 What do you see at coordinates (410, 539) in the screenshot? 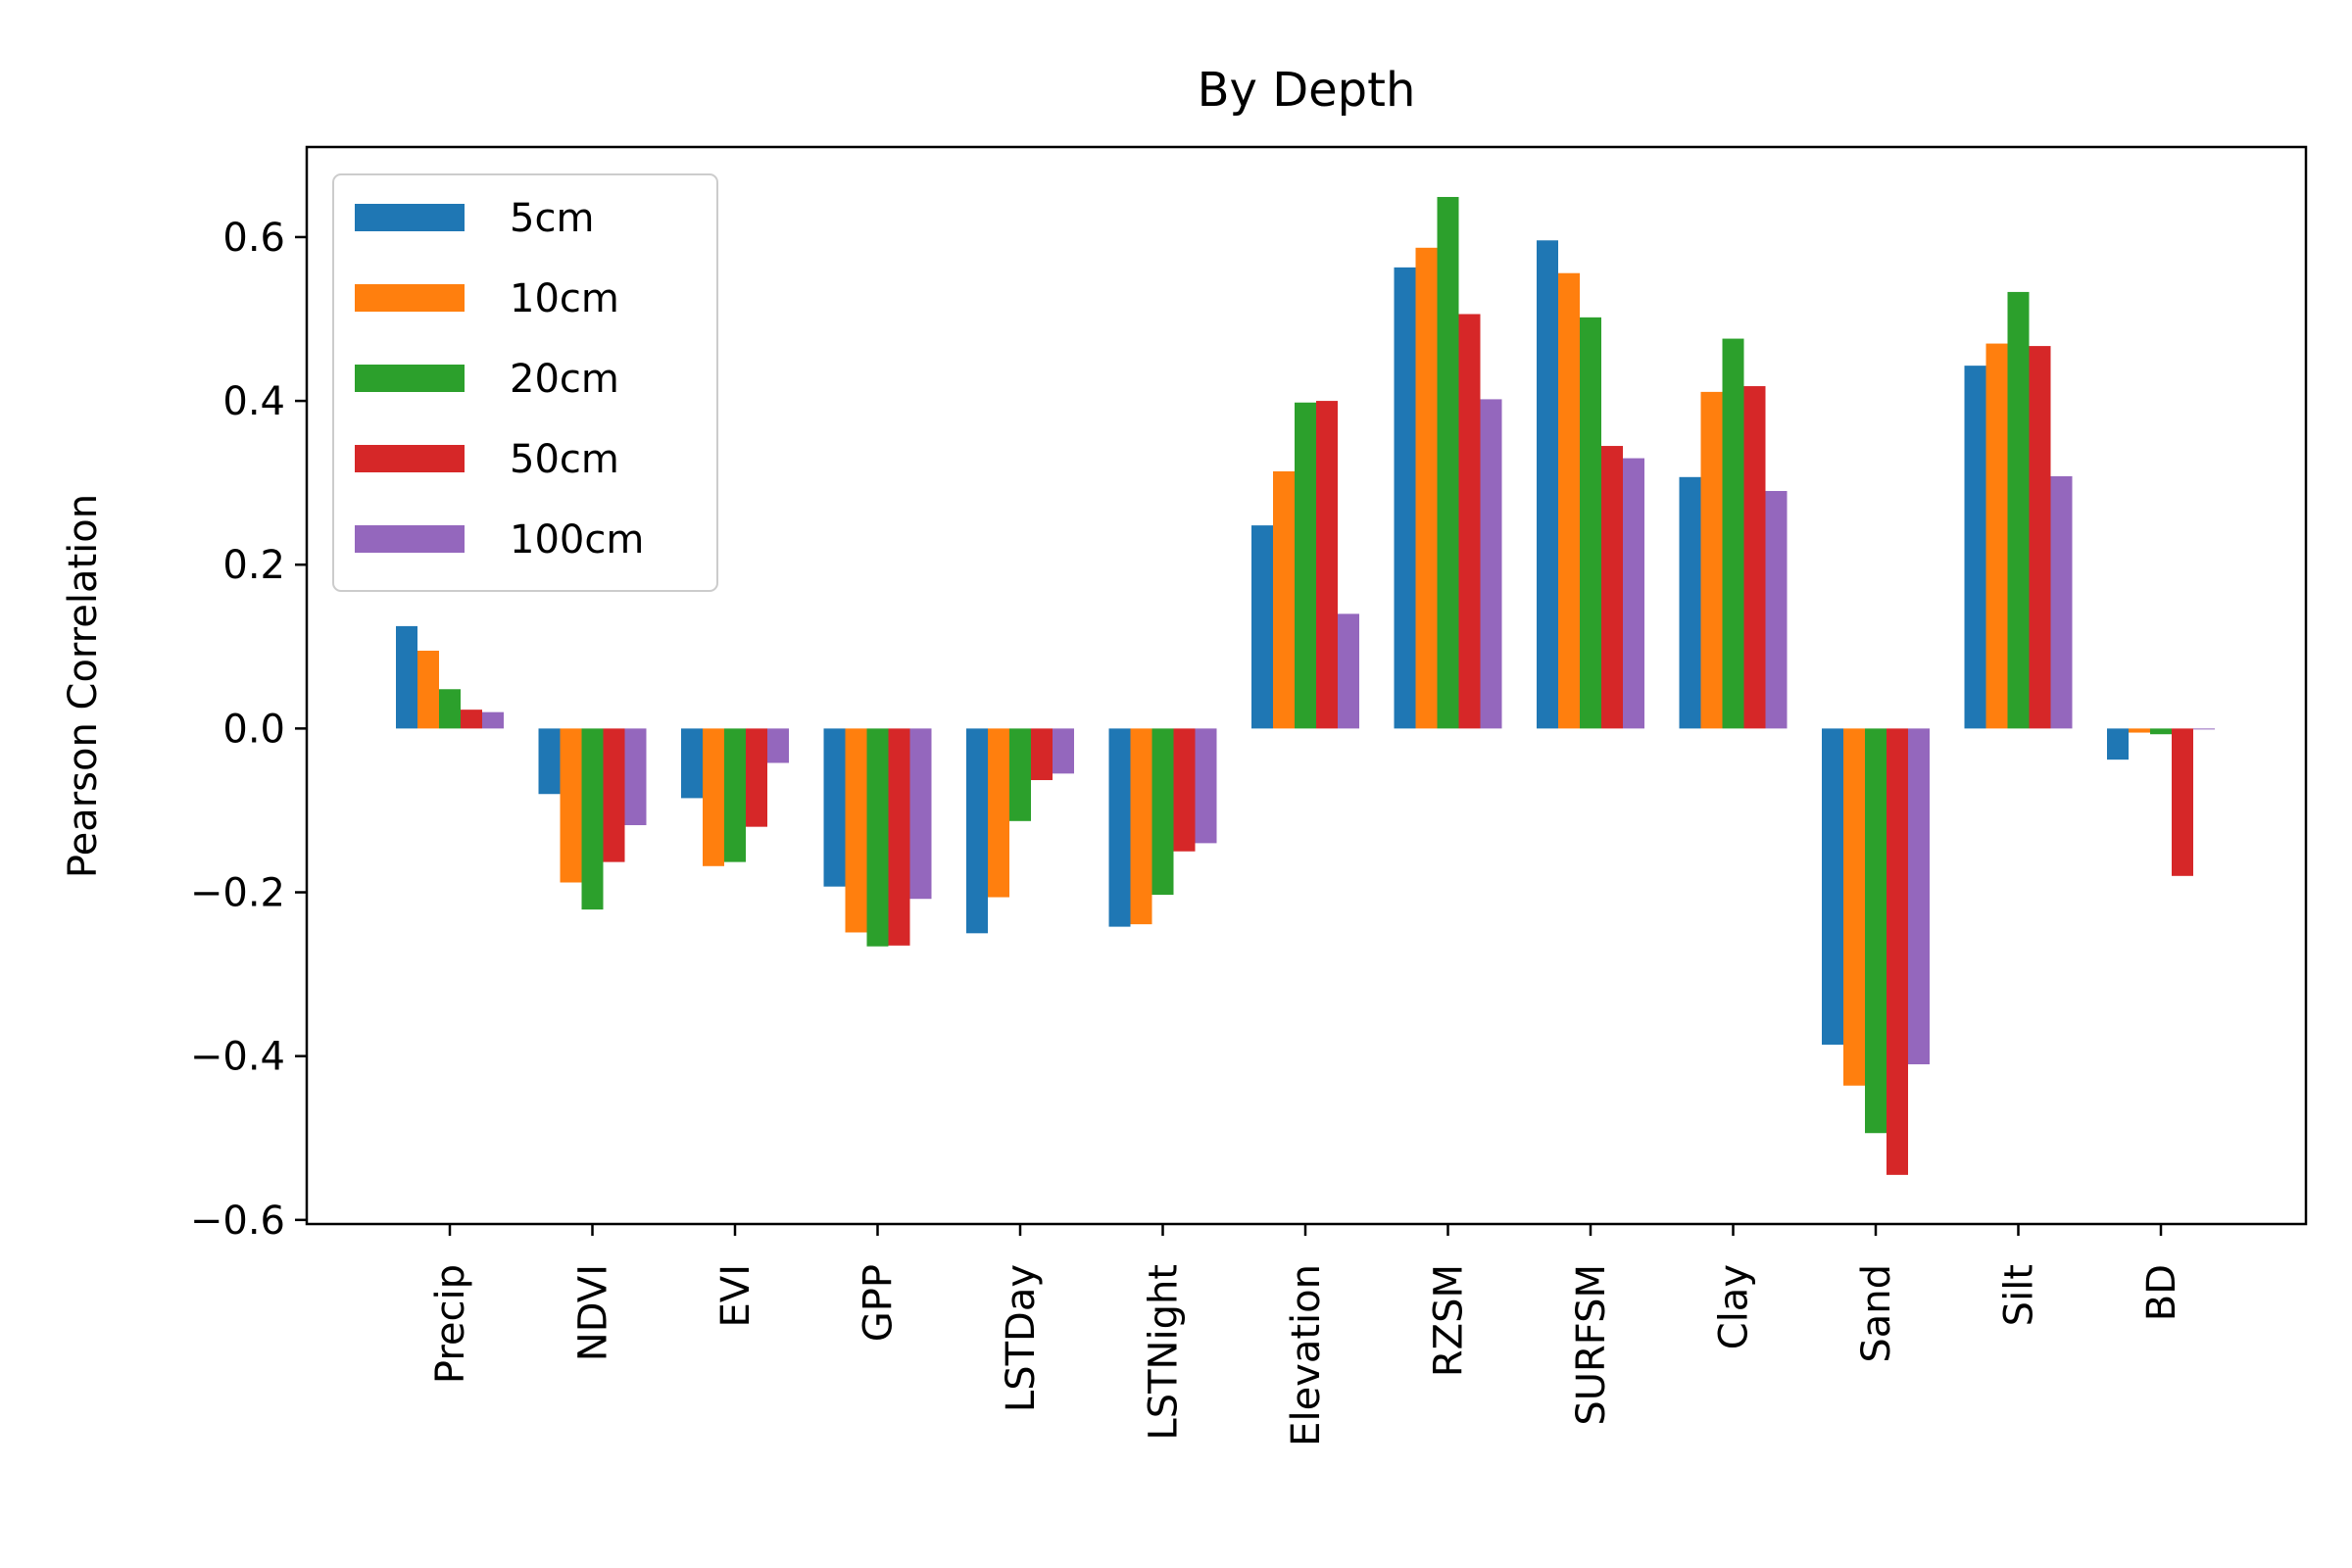
I see `legend-swatch-100cm` at bounding box center [410, 539].